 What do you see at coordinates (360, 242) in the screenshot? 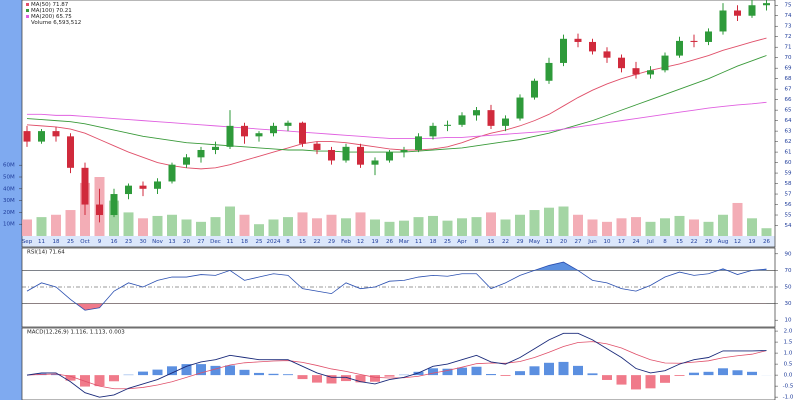
I see `x-tick-label: 12` at bounding box center [360, 242].